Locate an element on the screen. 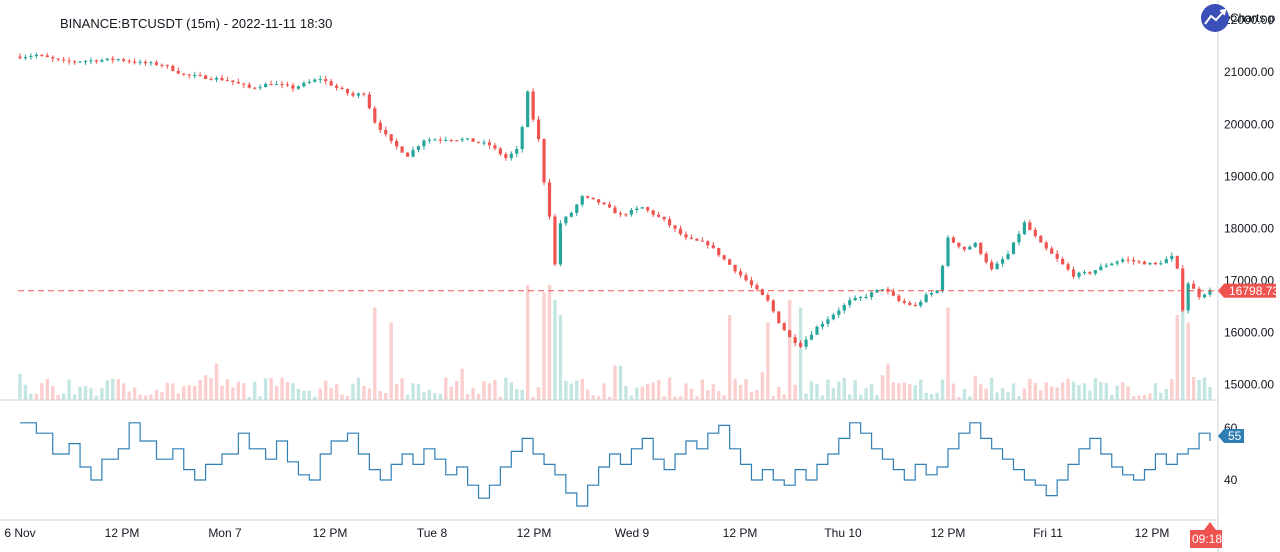  time-tick-label: Thu 10 is located at coordinates (843, 533).